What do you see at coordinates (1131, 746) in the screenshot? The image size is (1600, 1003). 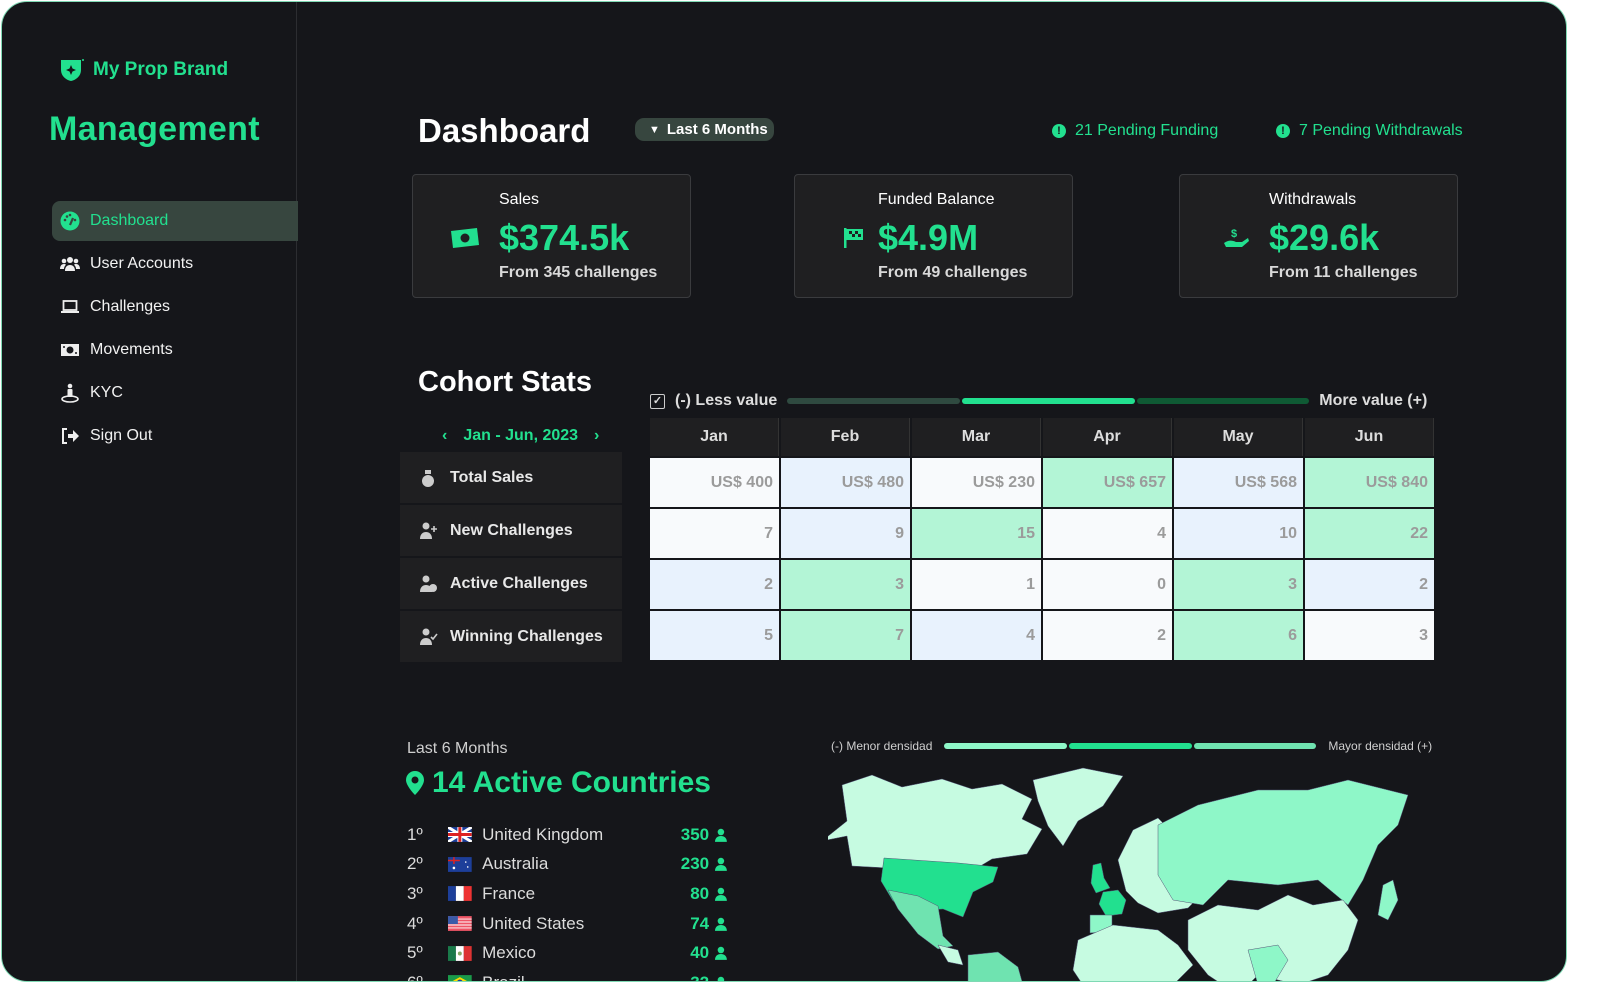 I see `map-legend: (-) Menor densidad Mayor densidad (+)` at bounding box center [1131, 746].